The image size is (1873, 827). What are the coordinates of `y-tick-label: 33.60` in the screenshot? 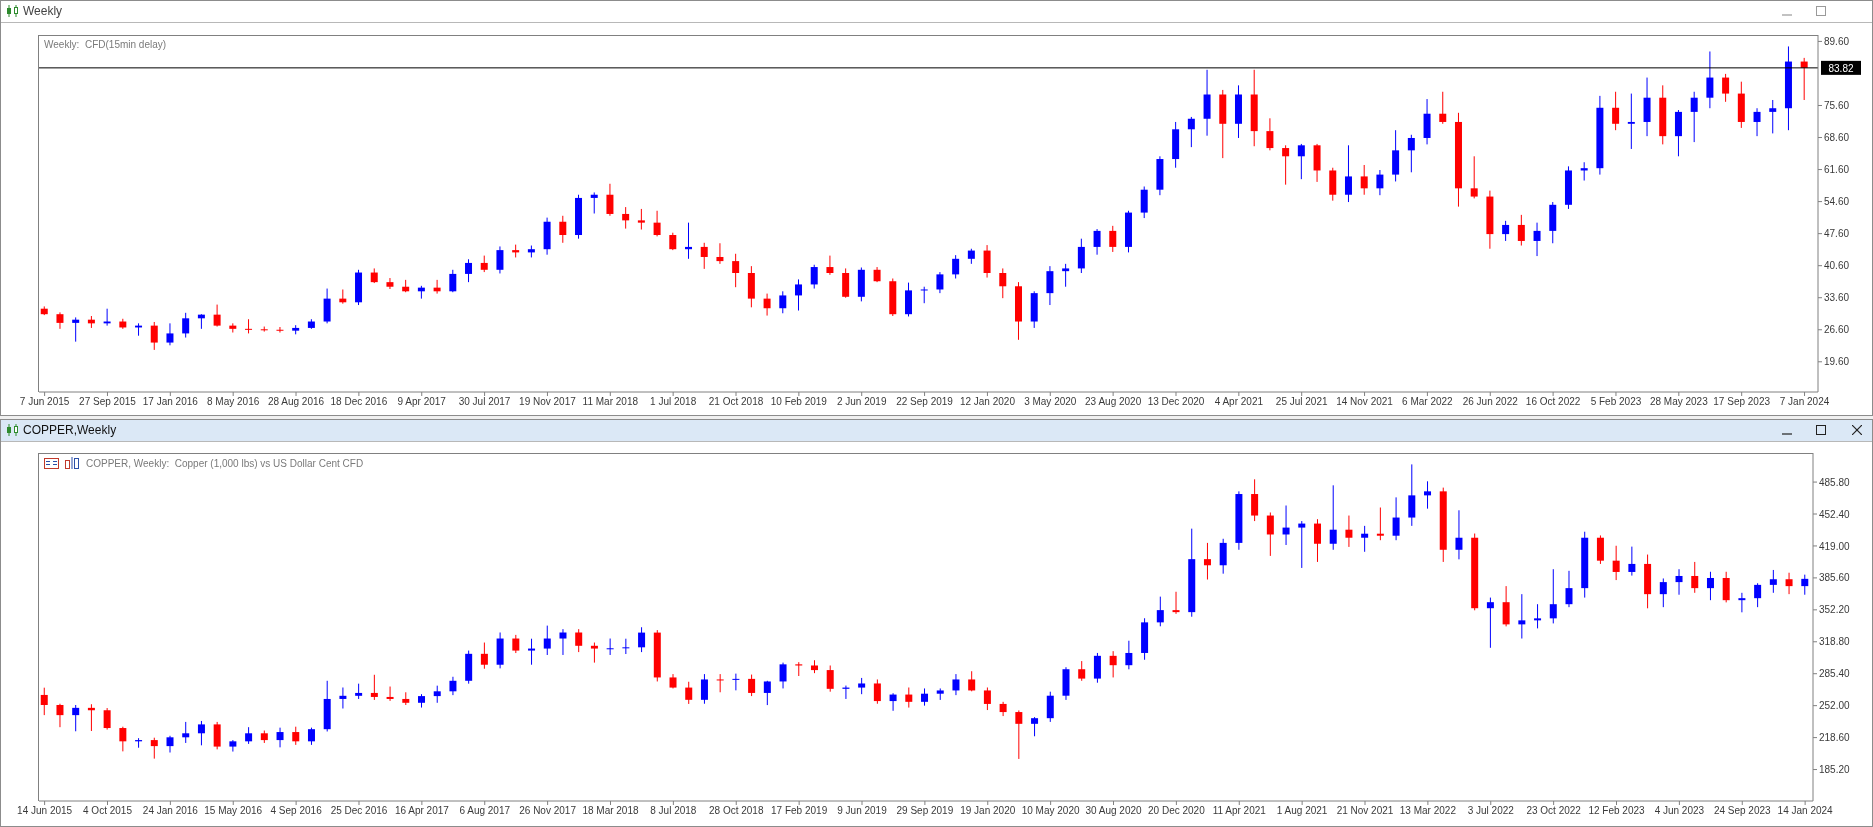 It's located at (1837, 298).